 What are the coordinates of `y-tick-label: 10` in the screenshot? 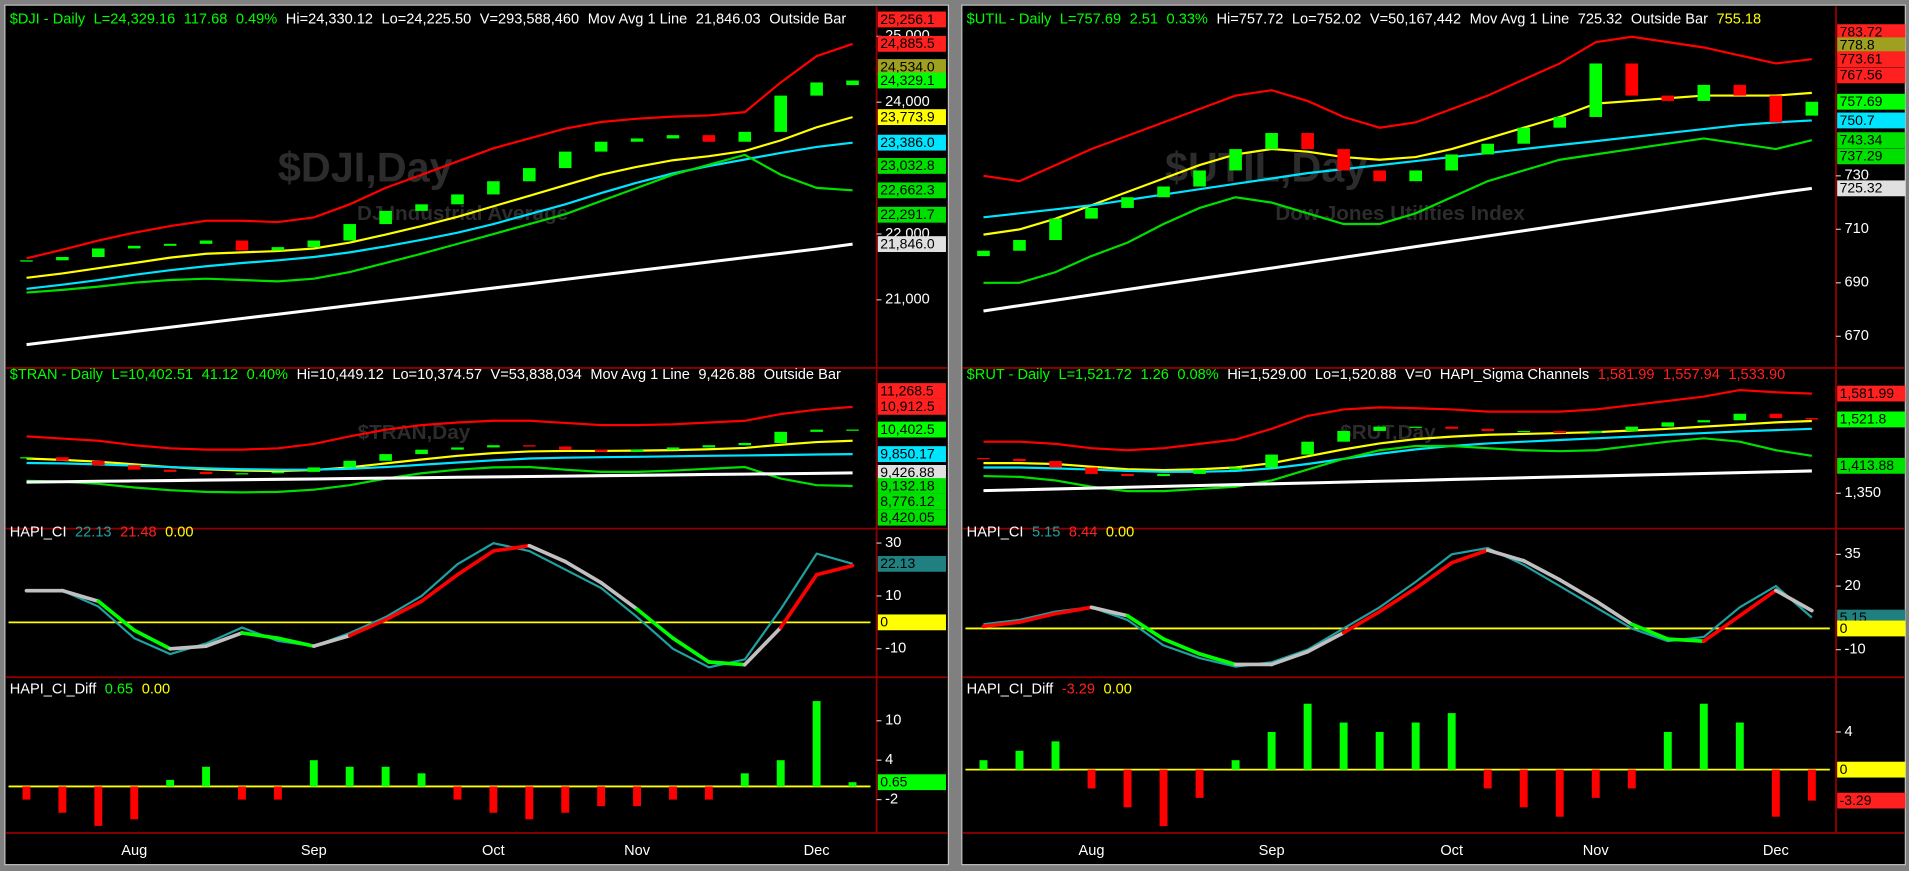 It's located at (893, 596).